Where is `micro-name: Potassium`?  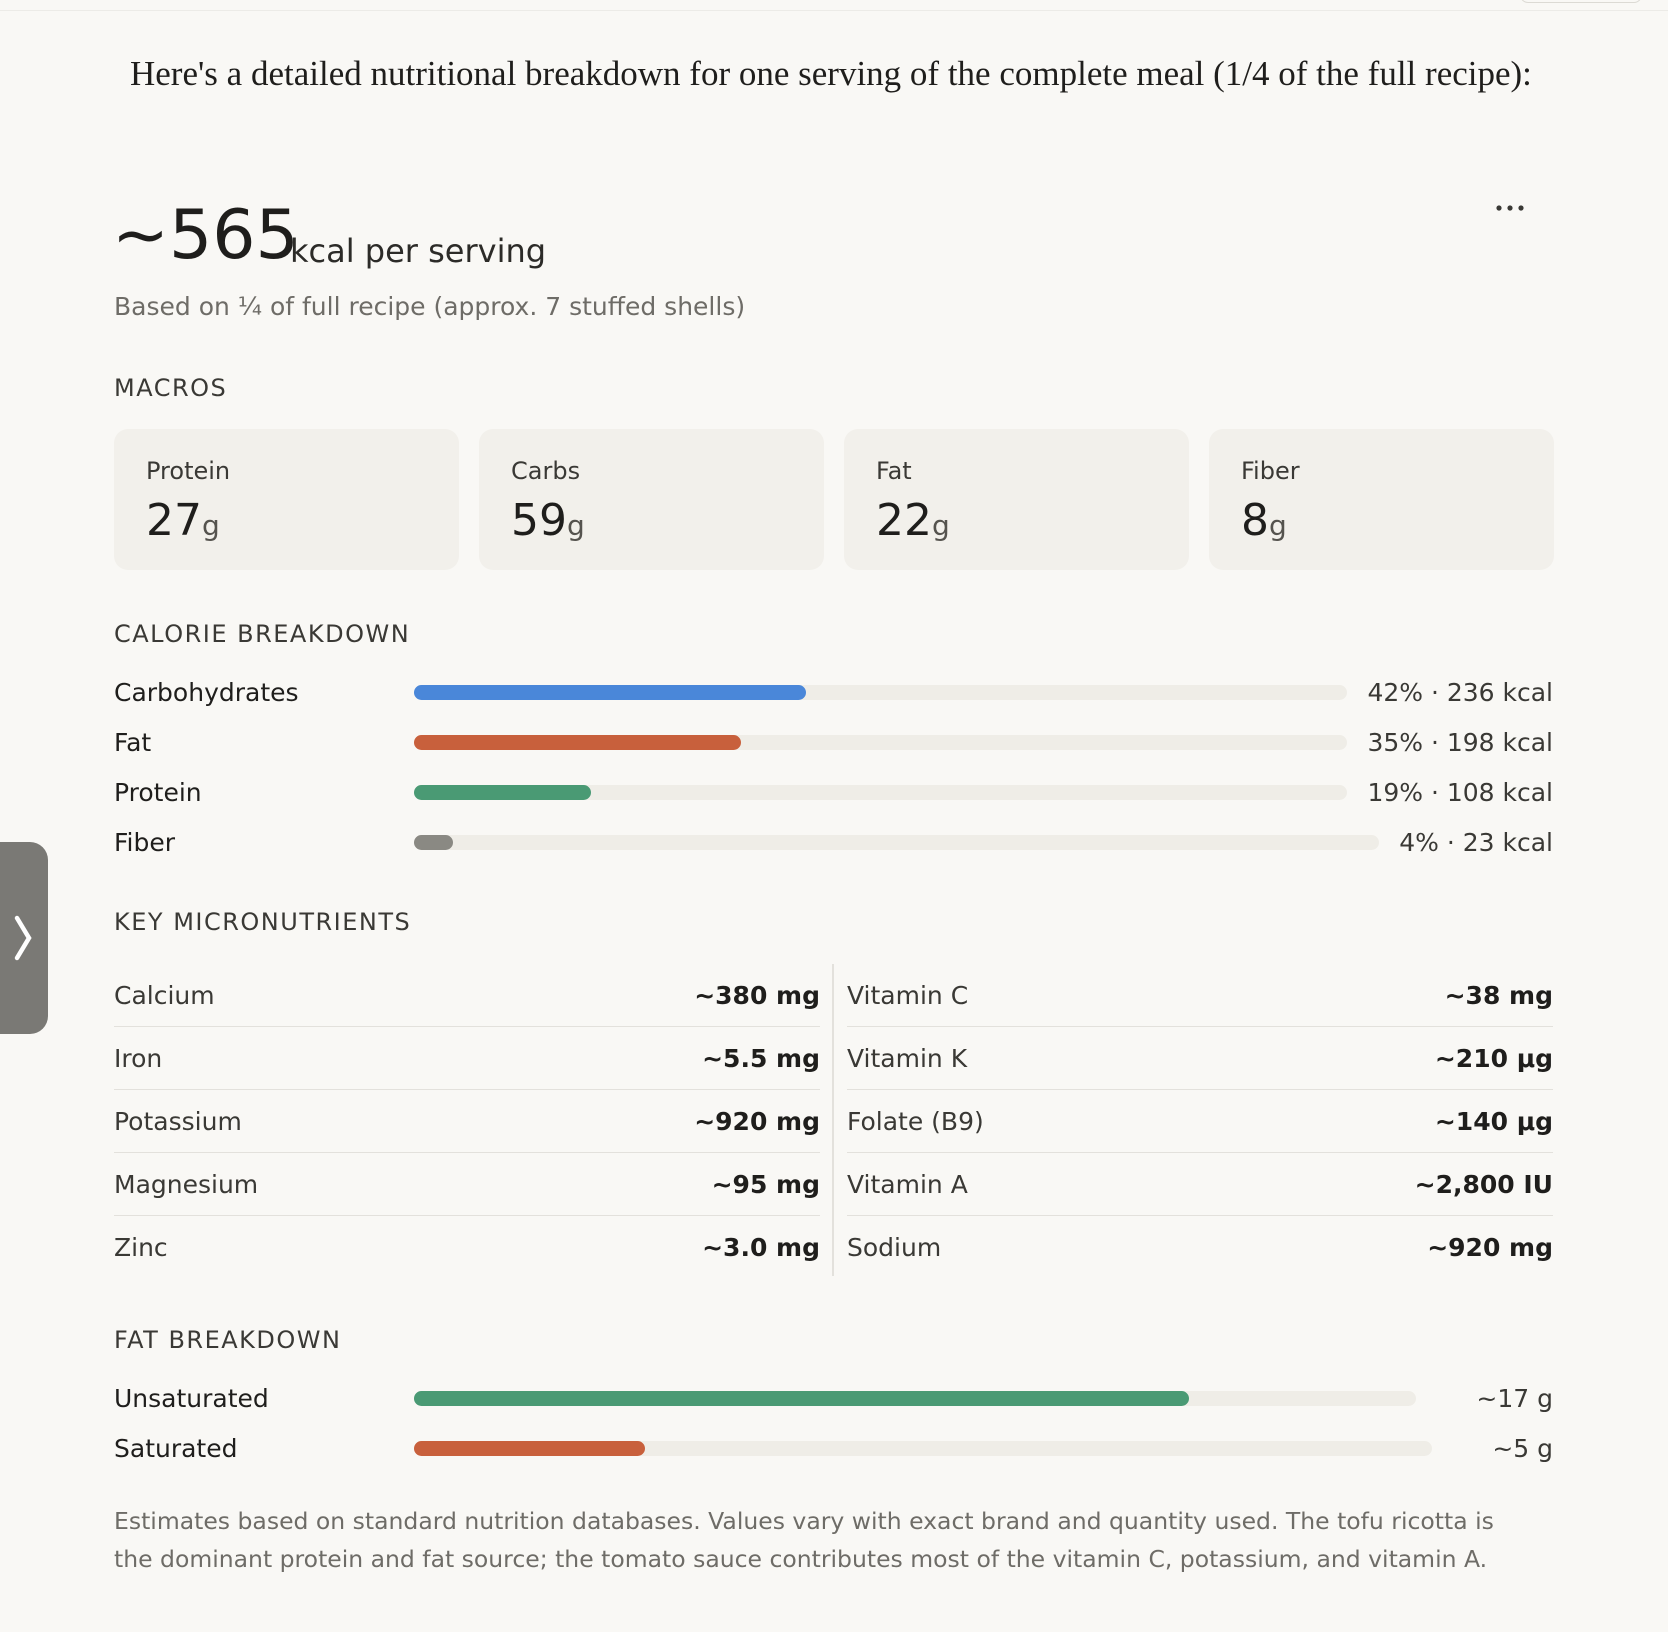 micro-name: Potassium is located at coordinates (178, 1121).